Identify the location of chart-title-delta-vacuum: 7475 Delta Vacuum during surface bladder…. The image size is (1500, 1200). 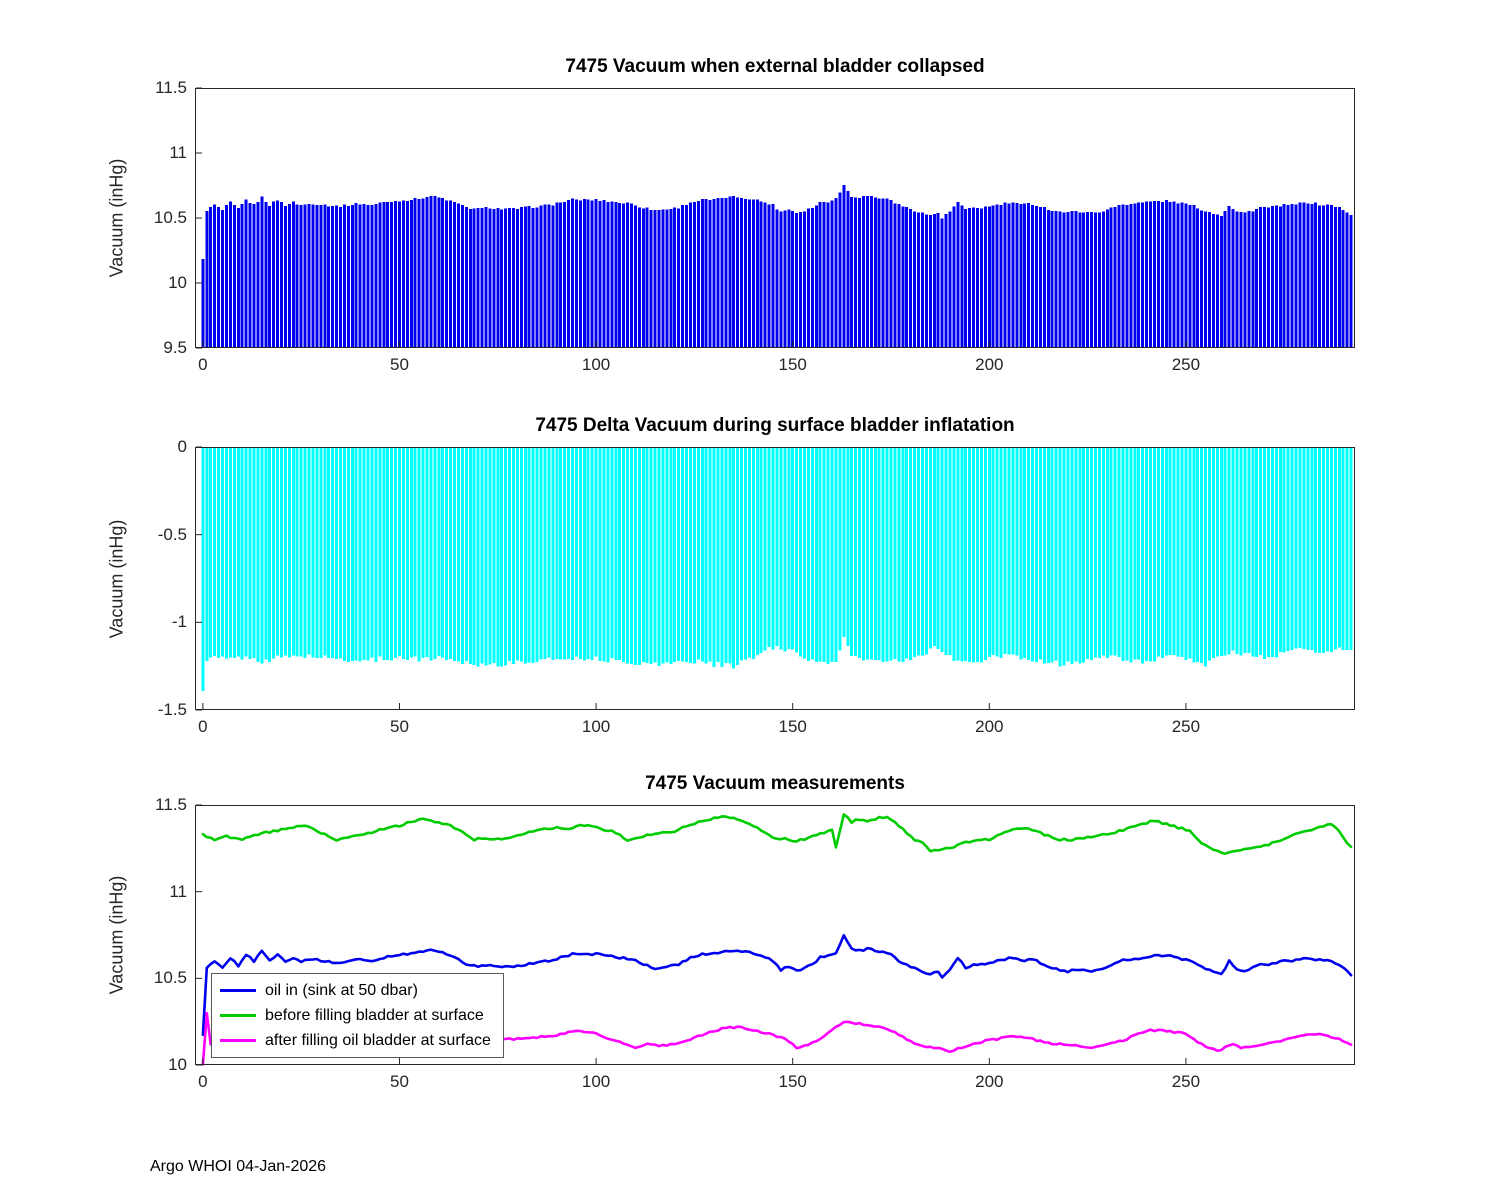
(775, 425).